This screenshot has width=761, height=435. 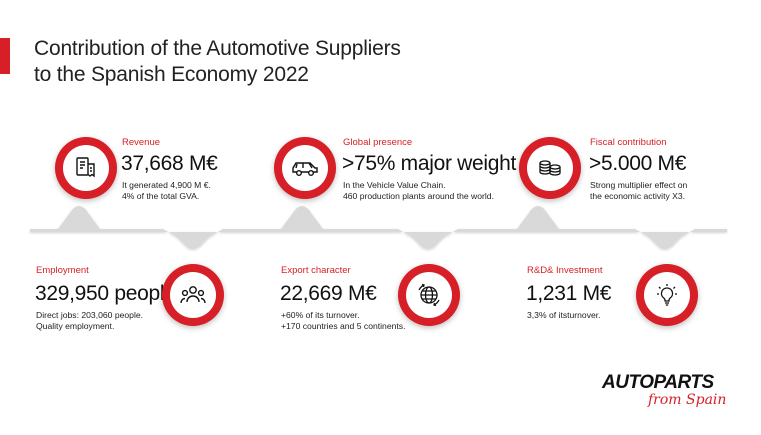 I want to click on lightbulb-icon, so click(x=667, y=295).